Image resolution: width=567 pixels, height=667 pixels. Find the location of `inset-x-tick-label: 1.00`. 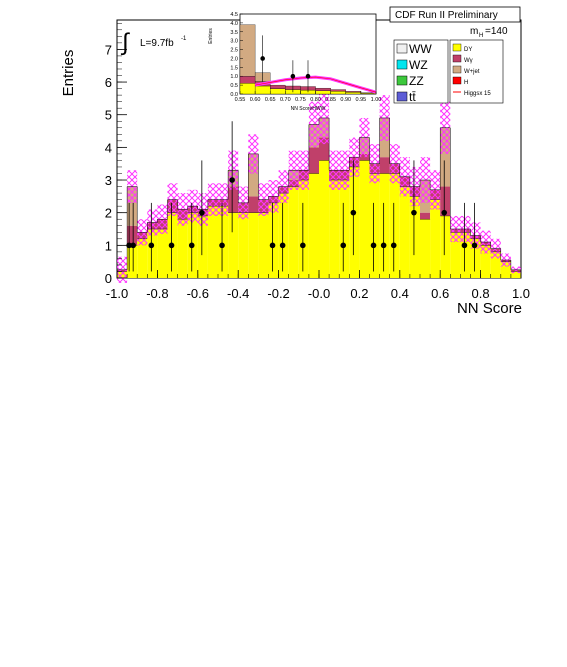

inset-x-tick-label: 1.00 is located at coordinates (376, 100).